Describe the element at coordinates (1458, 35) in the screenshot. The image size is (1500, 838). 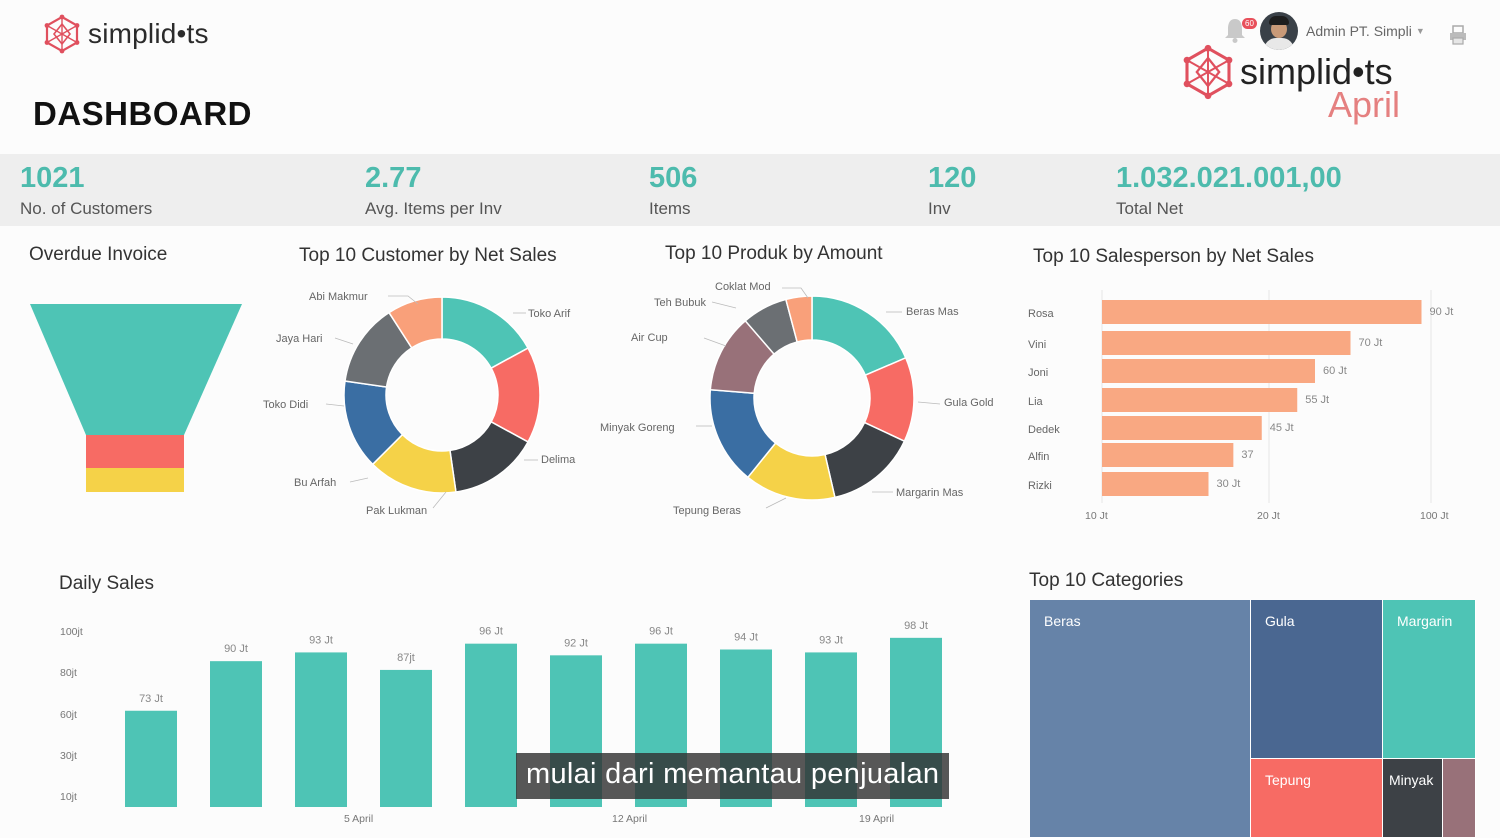
I see `printer-icon` at that location.